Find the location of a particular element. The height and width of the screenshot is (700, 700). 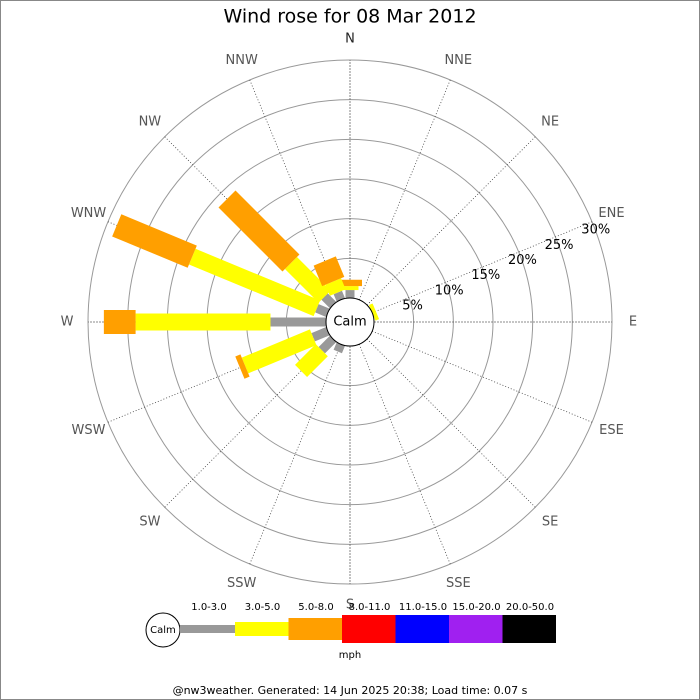

bars is located at coordinates (241, 284).